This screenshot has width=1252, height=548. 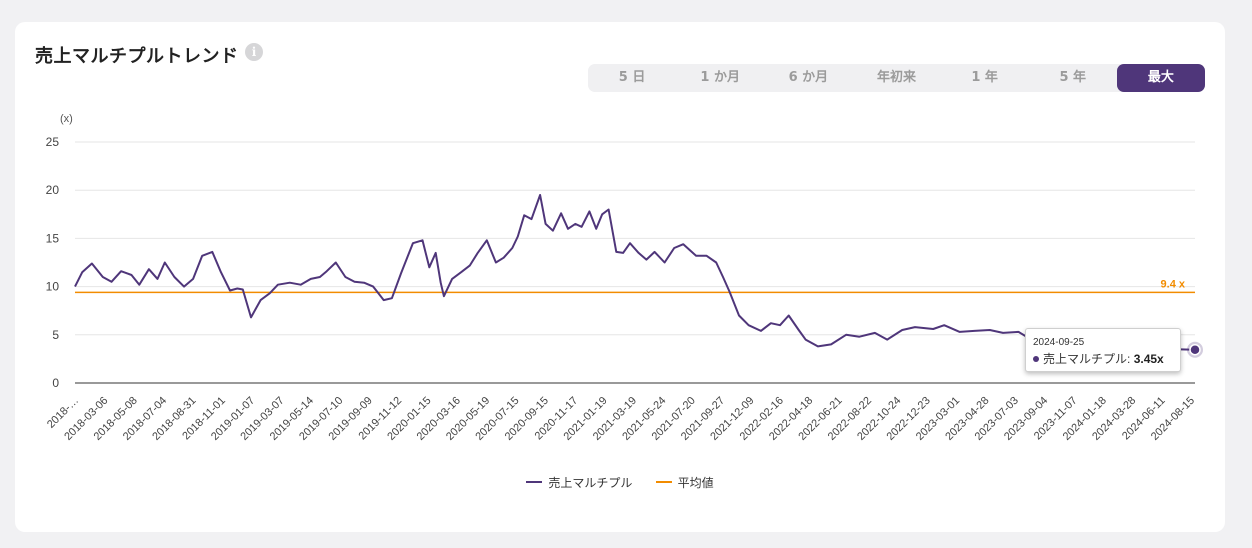 I want to click on y-tick-label: 25, so click(x=53, y=142).